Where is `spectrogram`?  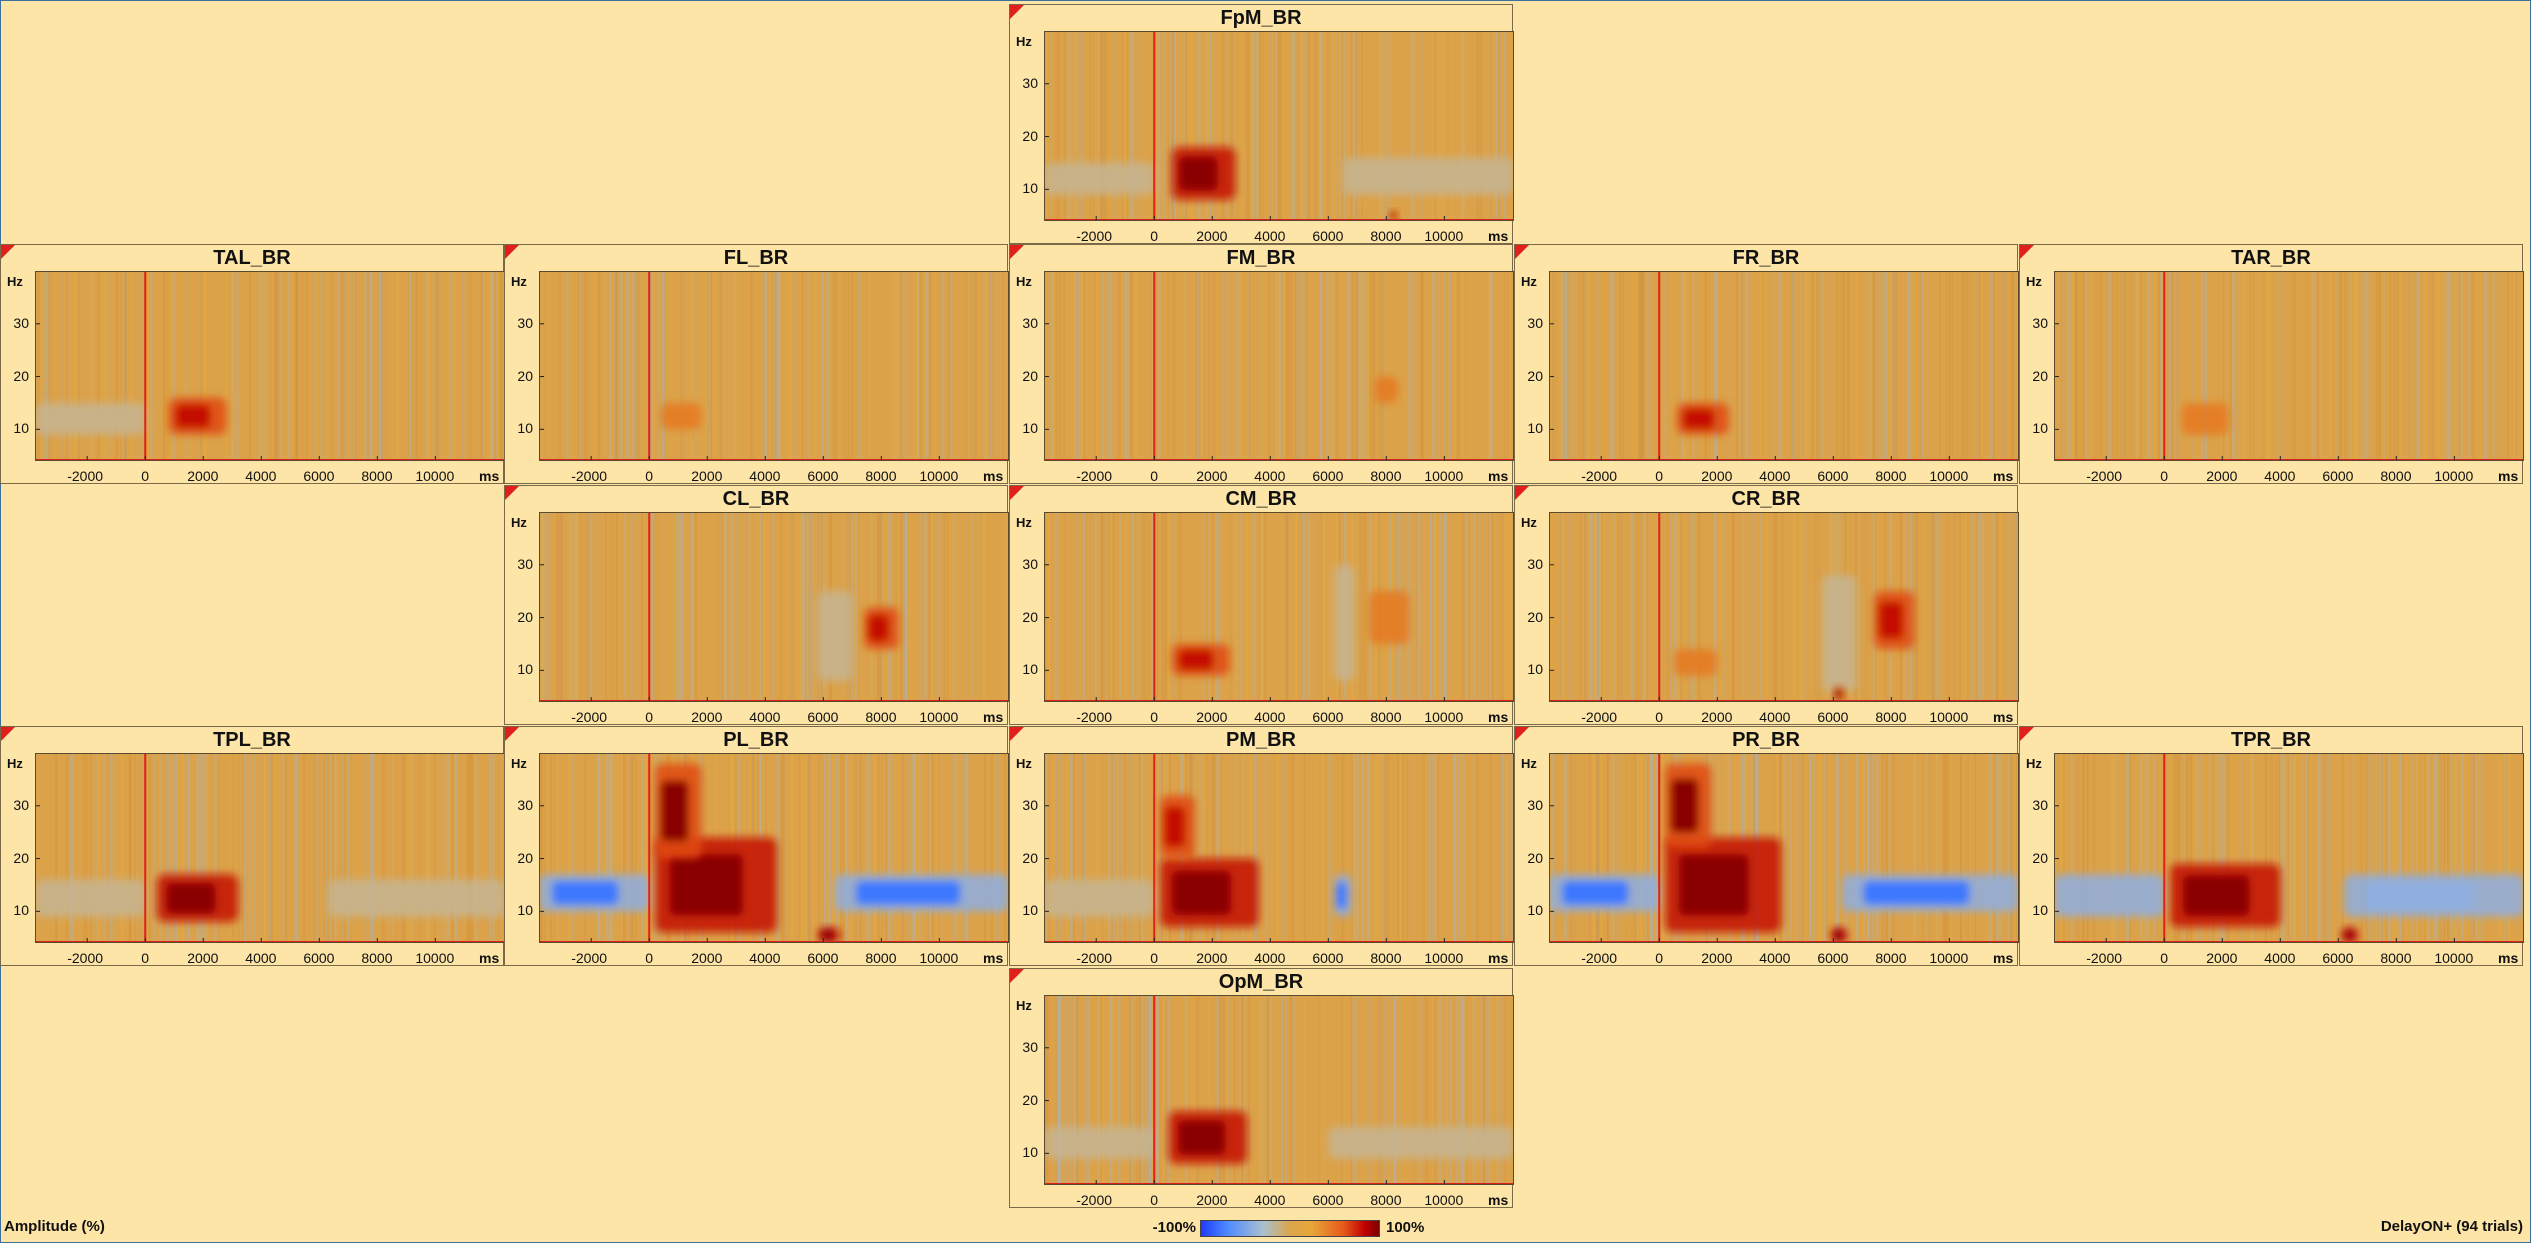
spectrogram is located at coordinates (1279, 126).